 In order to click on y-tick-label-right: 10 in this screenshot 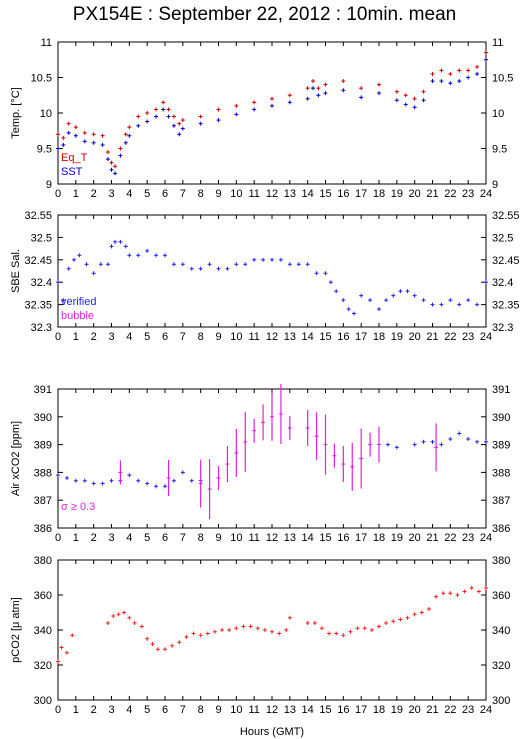, I will do `click(498, 114)`.